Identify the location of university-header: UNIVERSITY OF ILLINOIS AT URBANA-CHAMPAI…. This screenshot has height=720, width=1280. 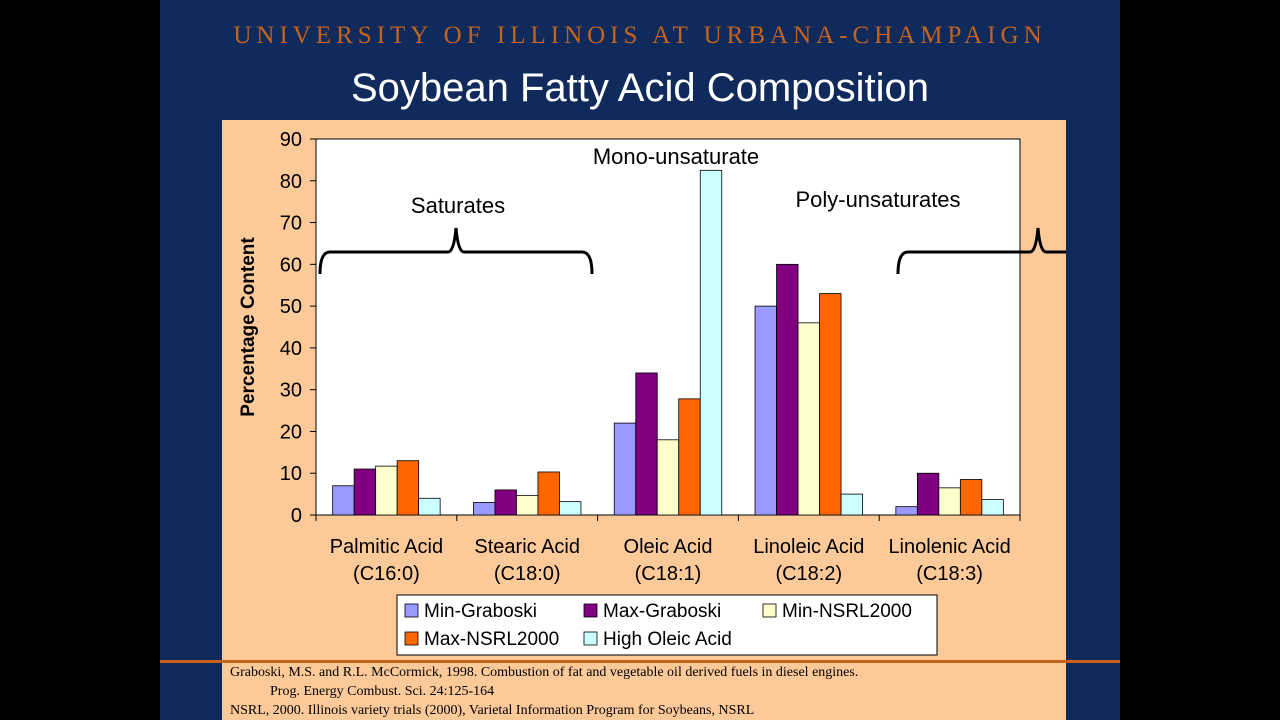
(640, 35).